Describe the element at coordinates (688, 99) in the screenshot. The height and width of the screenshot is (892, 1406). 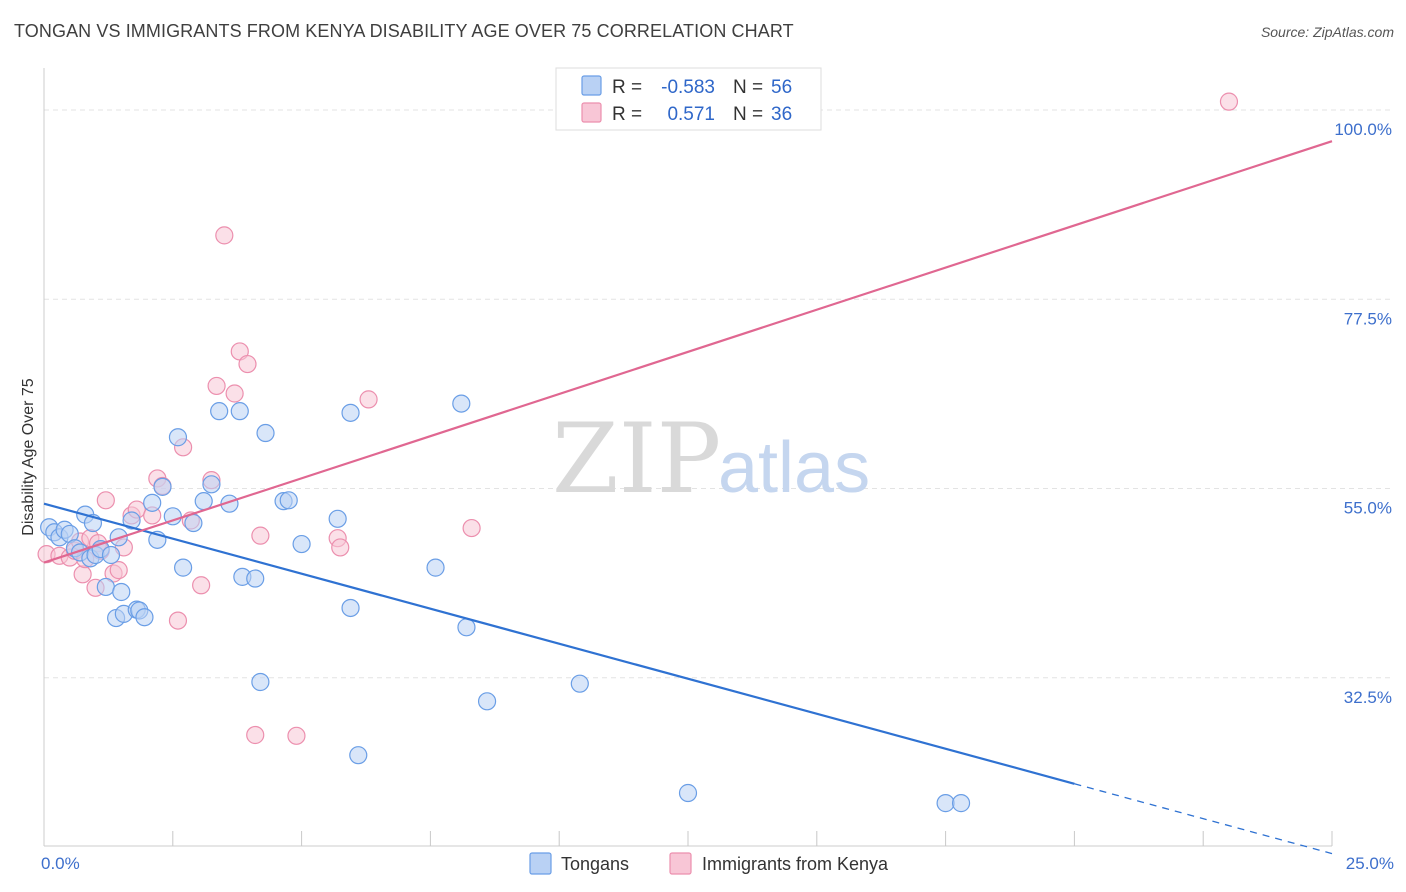
I see `correlation-legend: R = -0.583 N = 56 R = 0.571 N = 36` at that location.